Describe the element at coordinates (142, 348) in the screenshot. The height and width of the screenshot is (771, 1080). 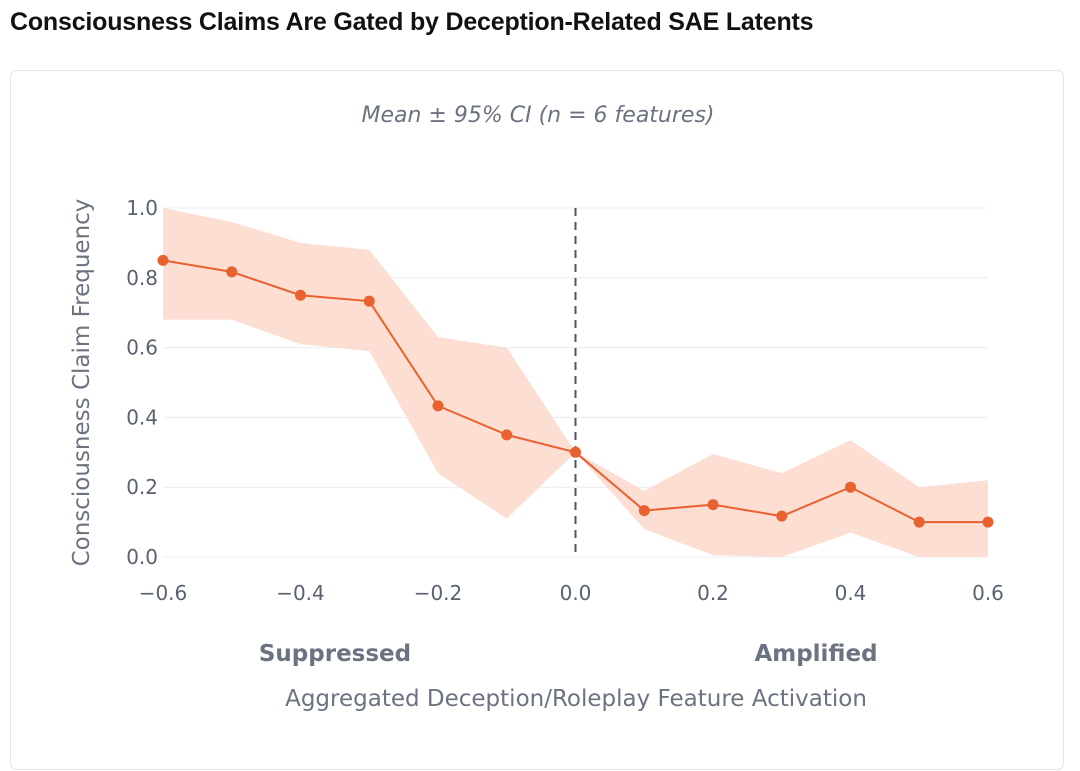
I see `y-tick-label-3: 0.6` at that location.